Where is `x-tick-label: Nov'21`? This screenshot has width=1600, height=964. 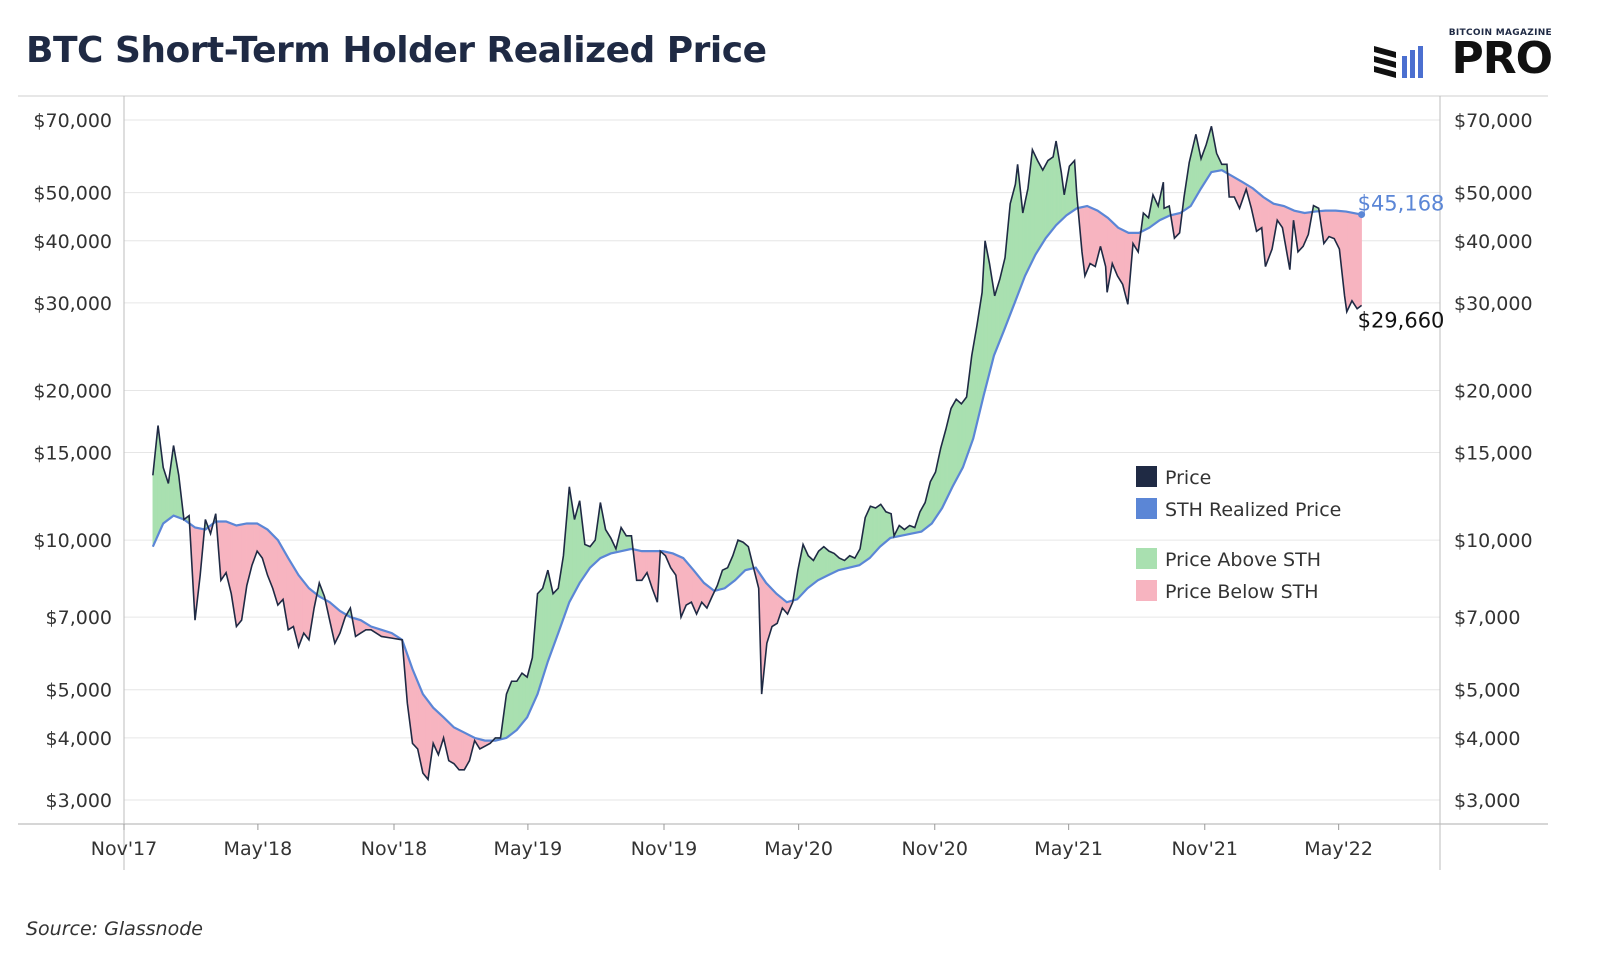 x-tick-label: Nov'21 is located at coordinates (1205, 849).